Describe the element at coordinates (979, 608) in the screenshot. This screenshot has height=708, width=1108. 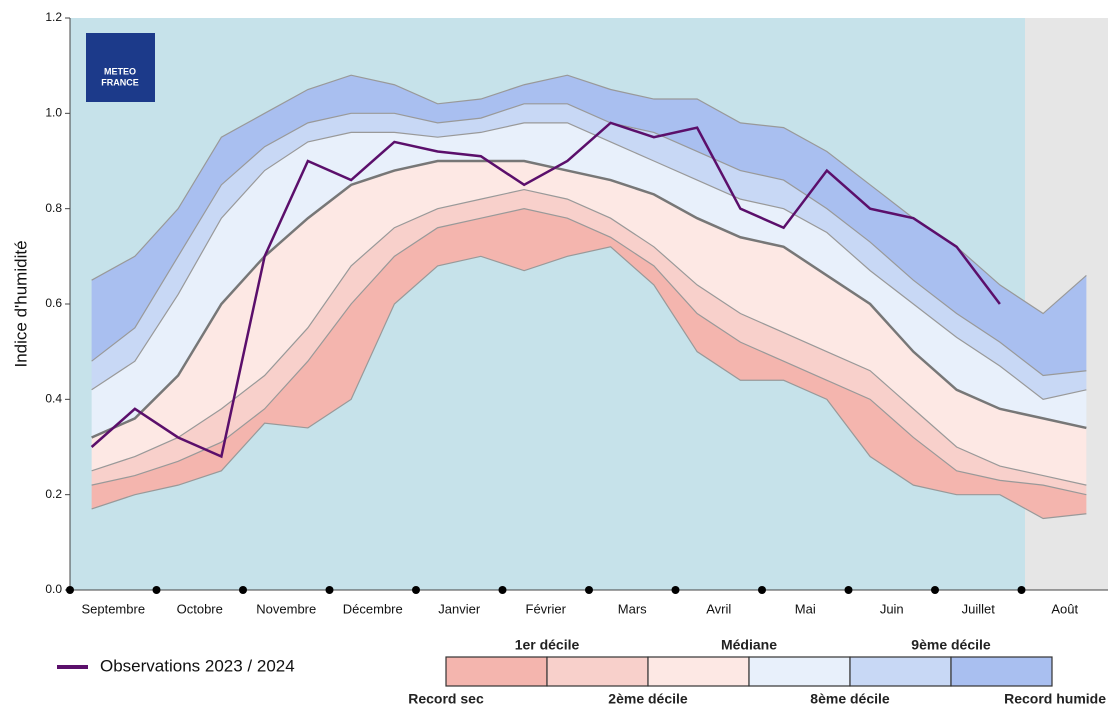
I see `x-tick-label: Juillet` at that location.